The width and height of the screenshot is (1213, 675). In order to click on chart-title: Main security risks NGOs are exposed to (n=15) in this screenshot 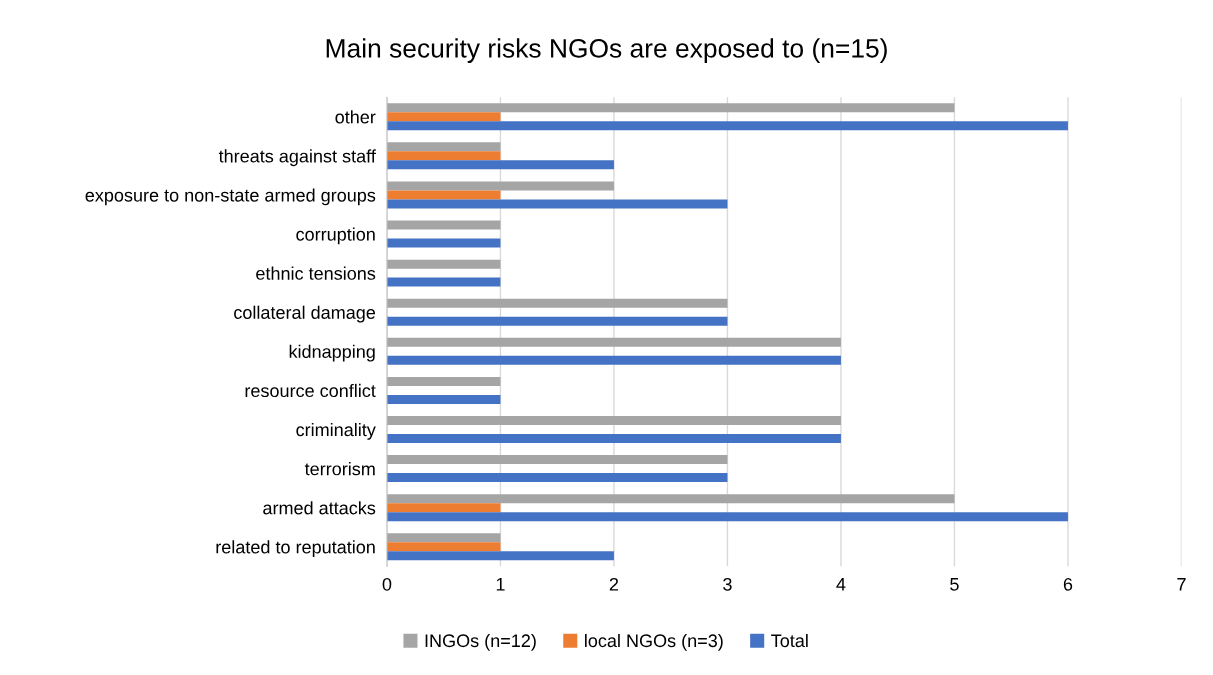, I will do `click(606, 50)`.